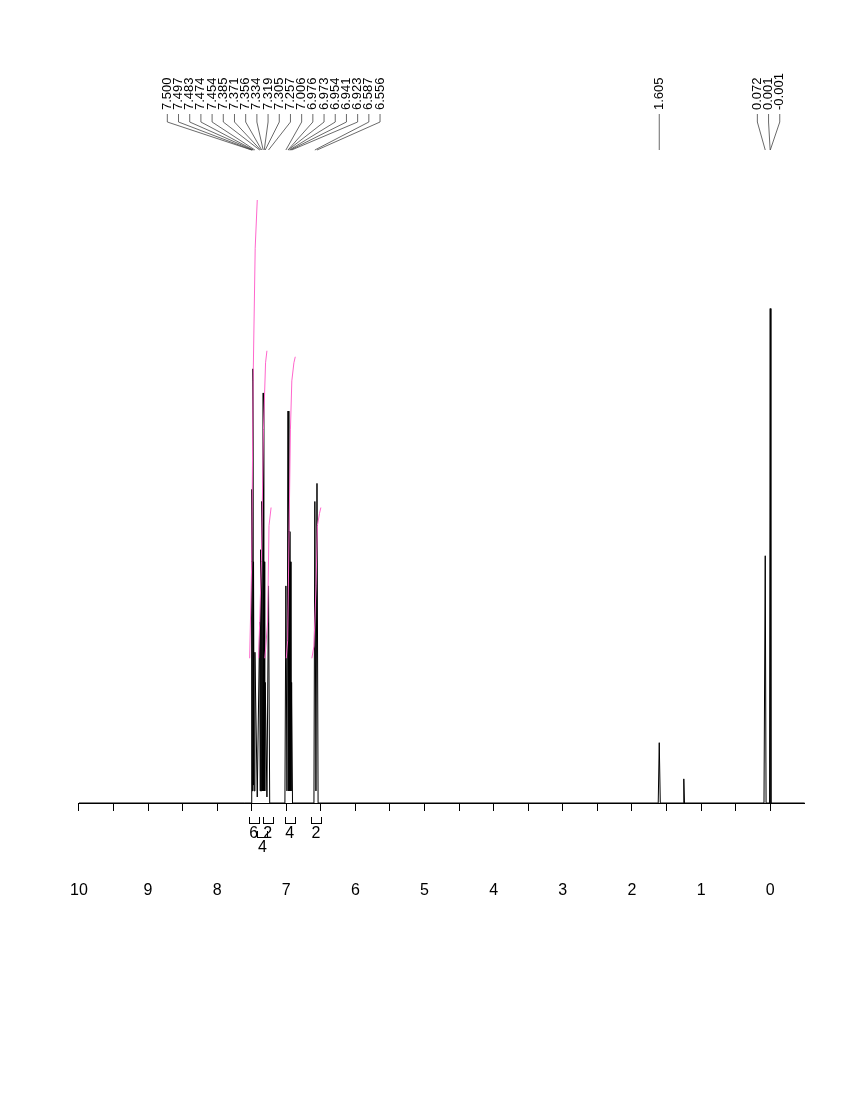 The image size is (843, 1093). What do you see at coordinates (148, 890) in the screenshot?
I see `x-tick-label: 9` at bounding box center [148, 890].